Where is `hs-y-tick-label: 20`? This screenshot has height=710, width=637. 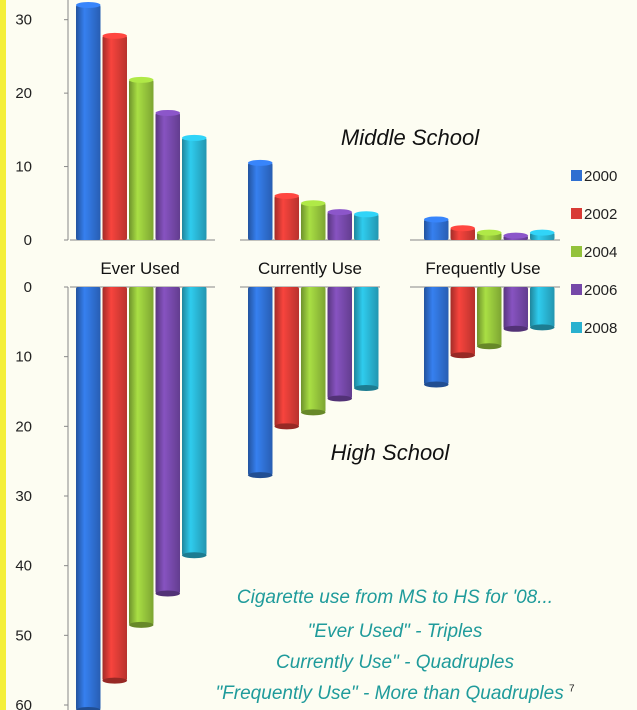 hs-y-tick-label: 20 is located at coordinates (23, 426).